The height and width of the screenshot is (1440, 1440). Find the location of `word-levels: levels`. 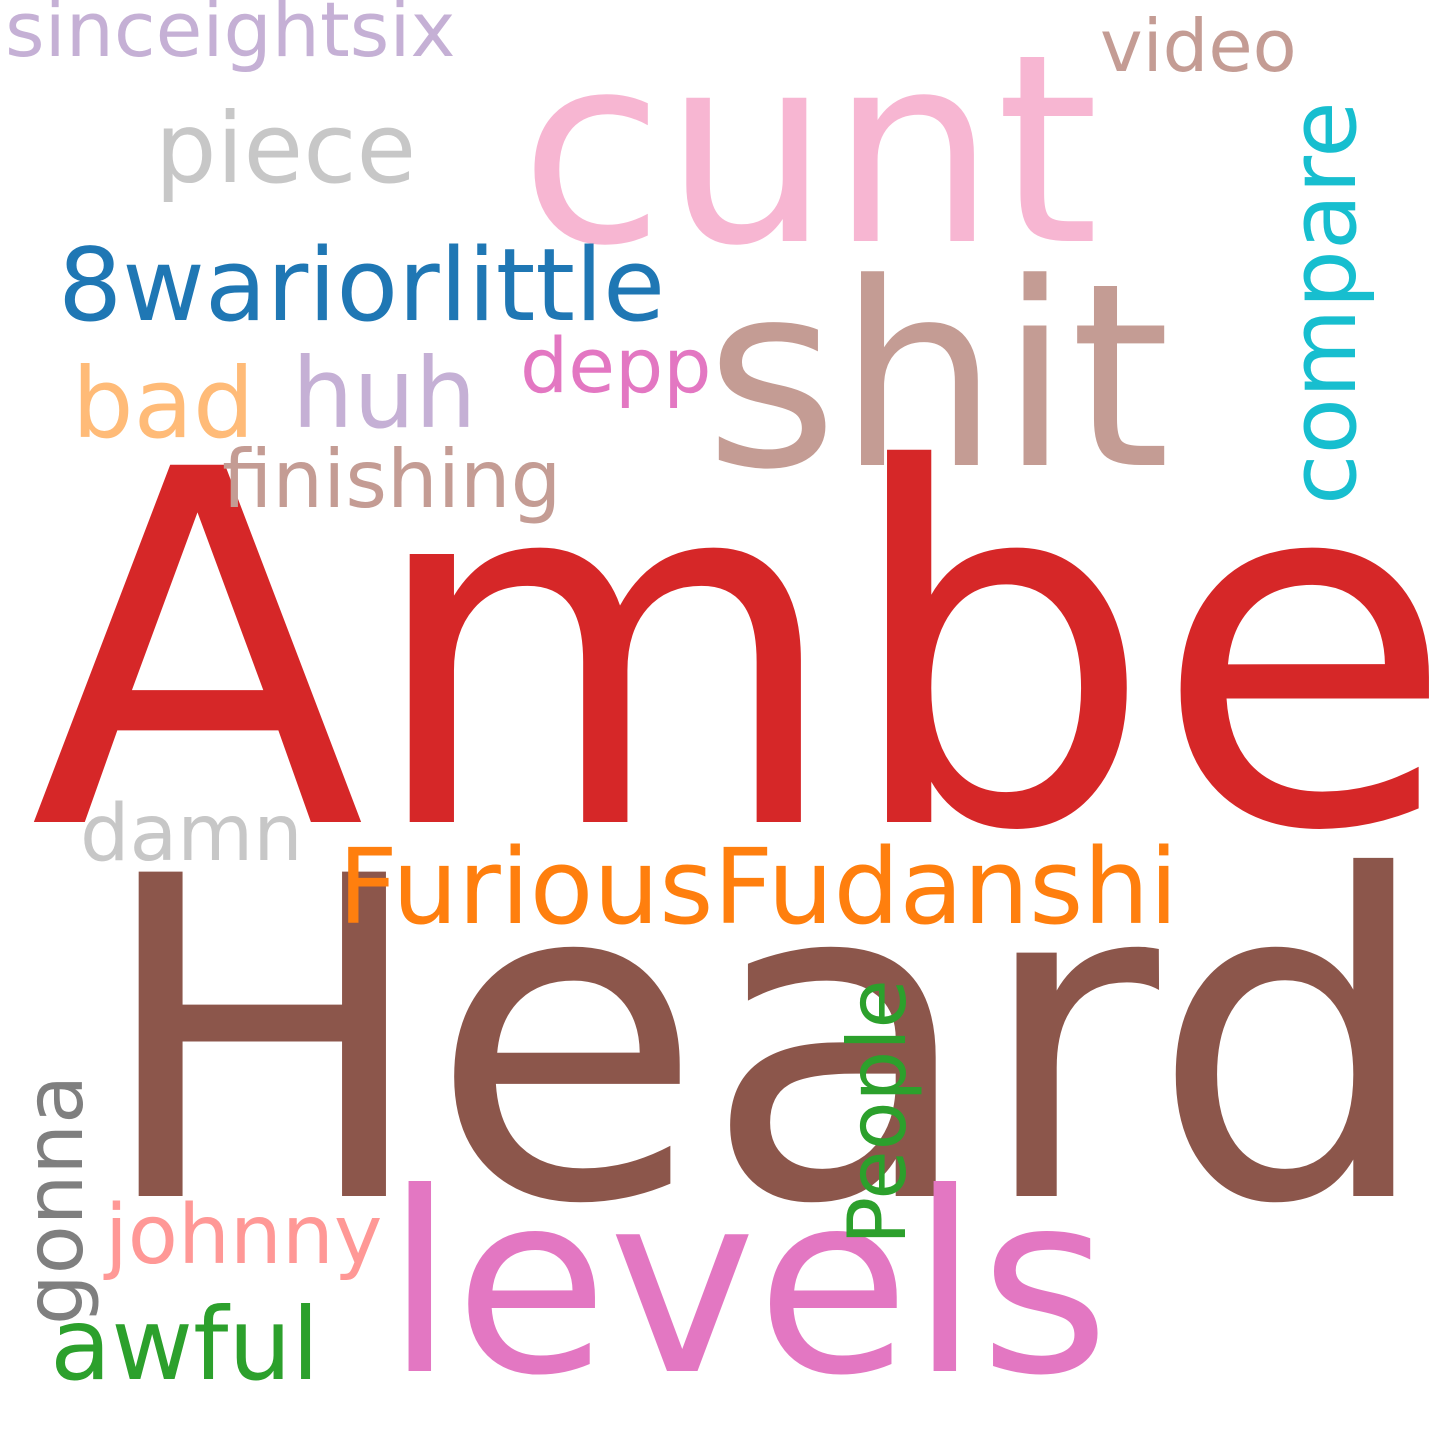

word-levels: levels is located at coordinates (747, 1284).